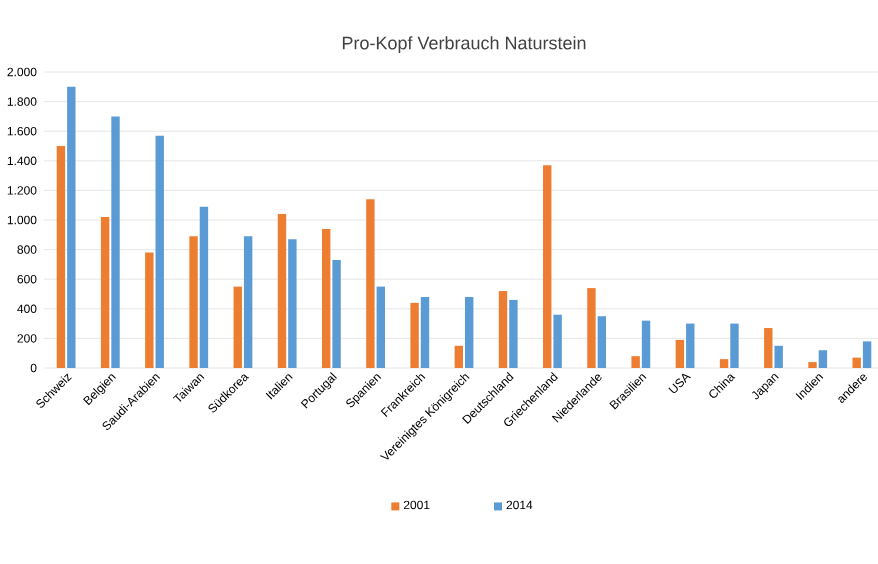 This screenshot has width=878, height=564. What do you see at coordinates (464, 44) in the screenshot?
I see `chart-title: Pro-Kopf Verbrauch Naturstein` at bounding box center [464, 44].